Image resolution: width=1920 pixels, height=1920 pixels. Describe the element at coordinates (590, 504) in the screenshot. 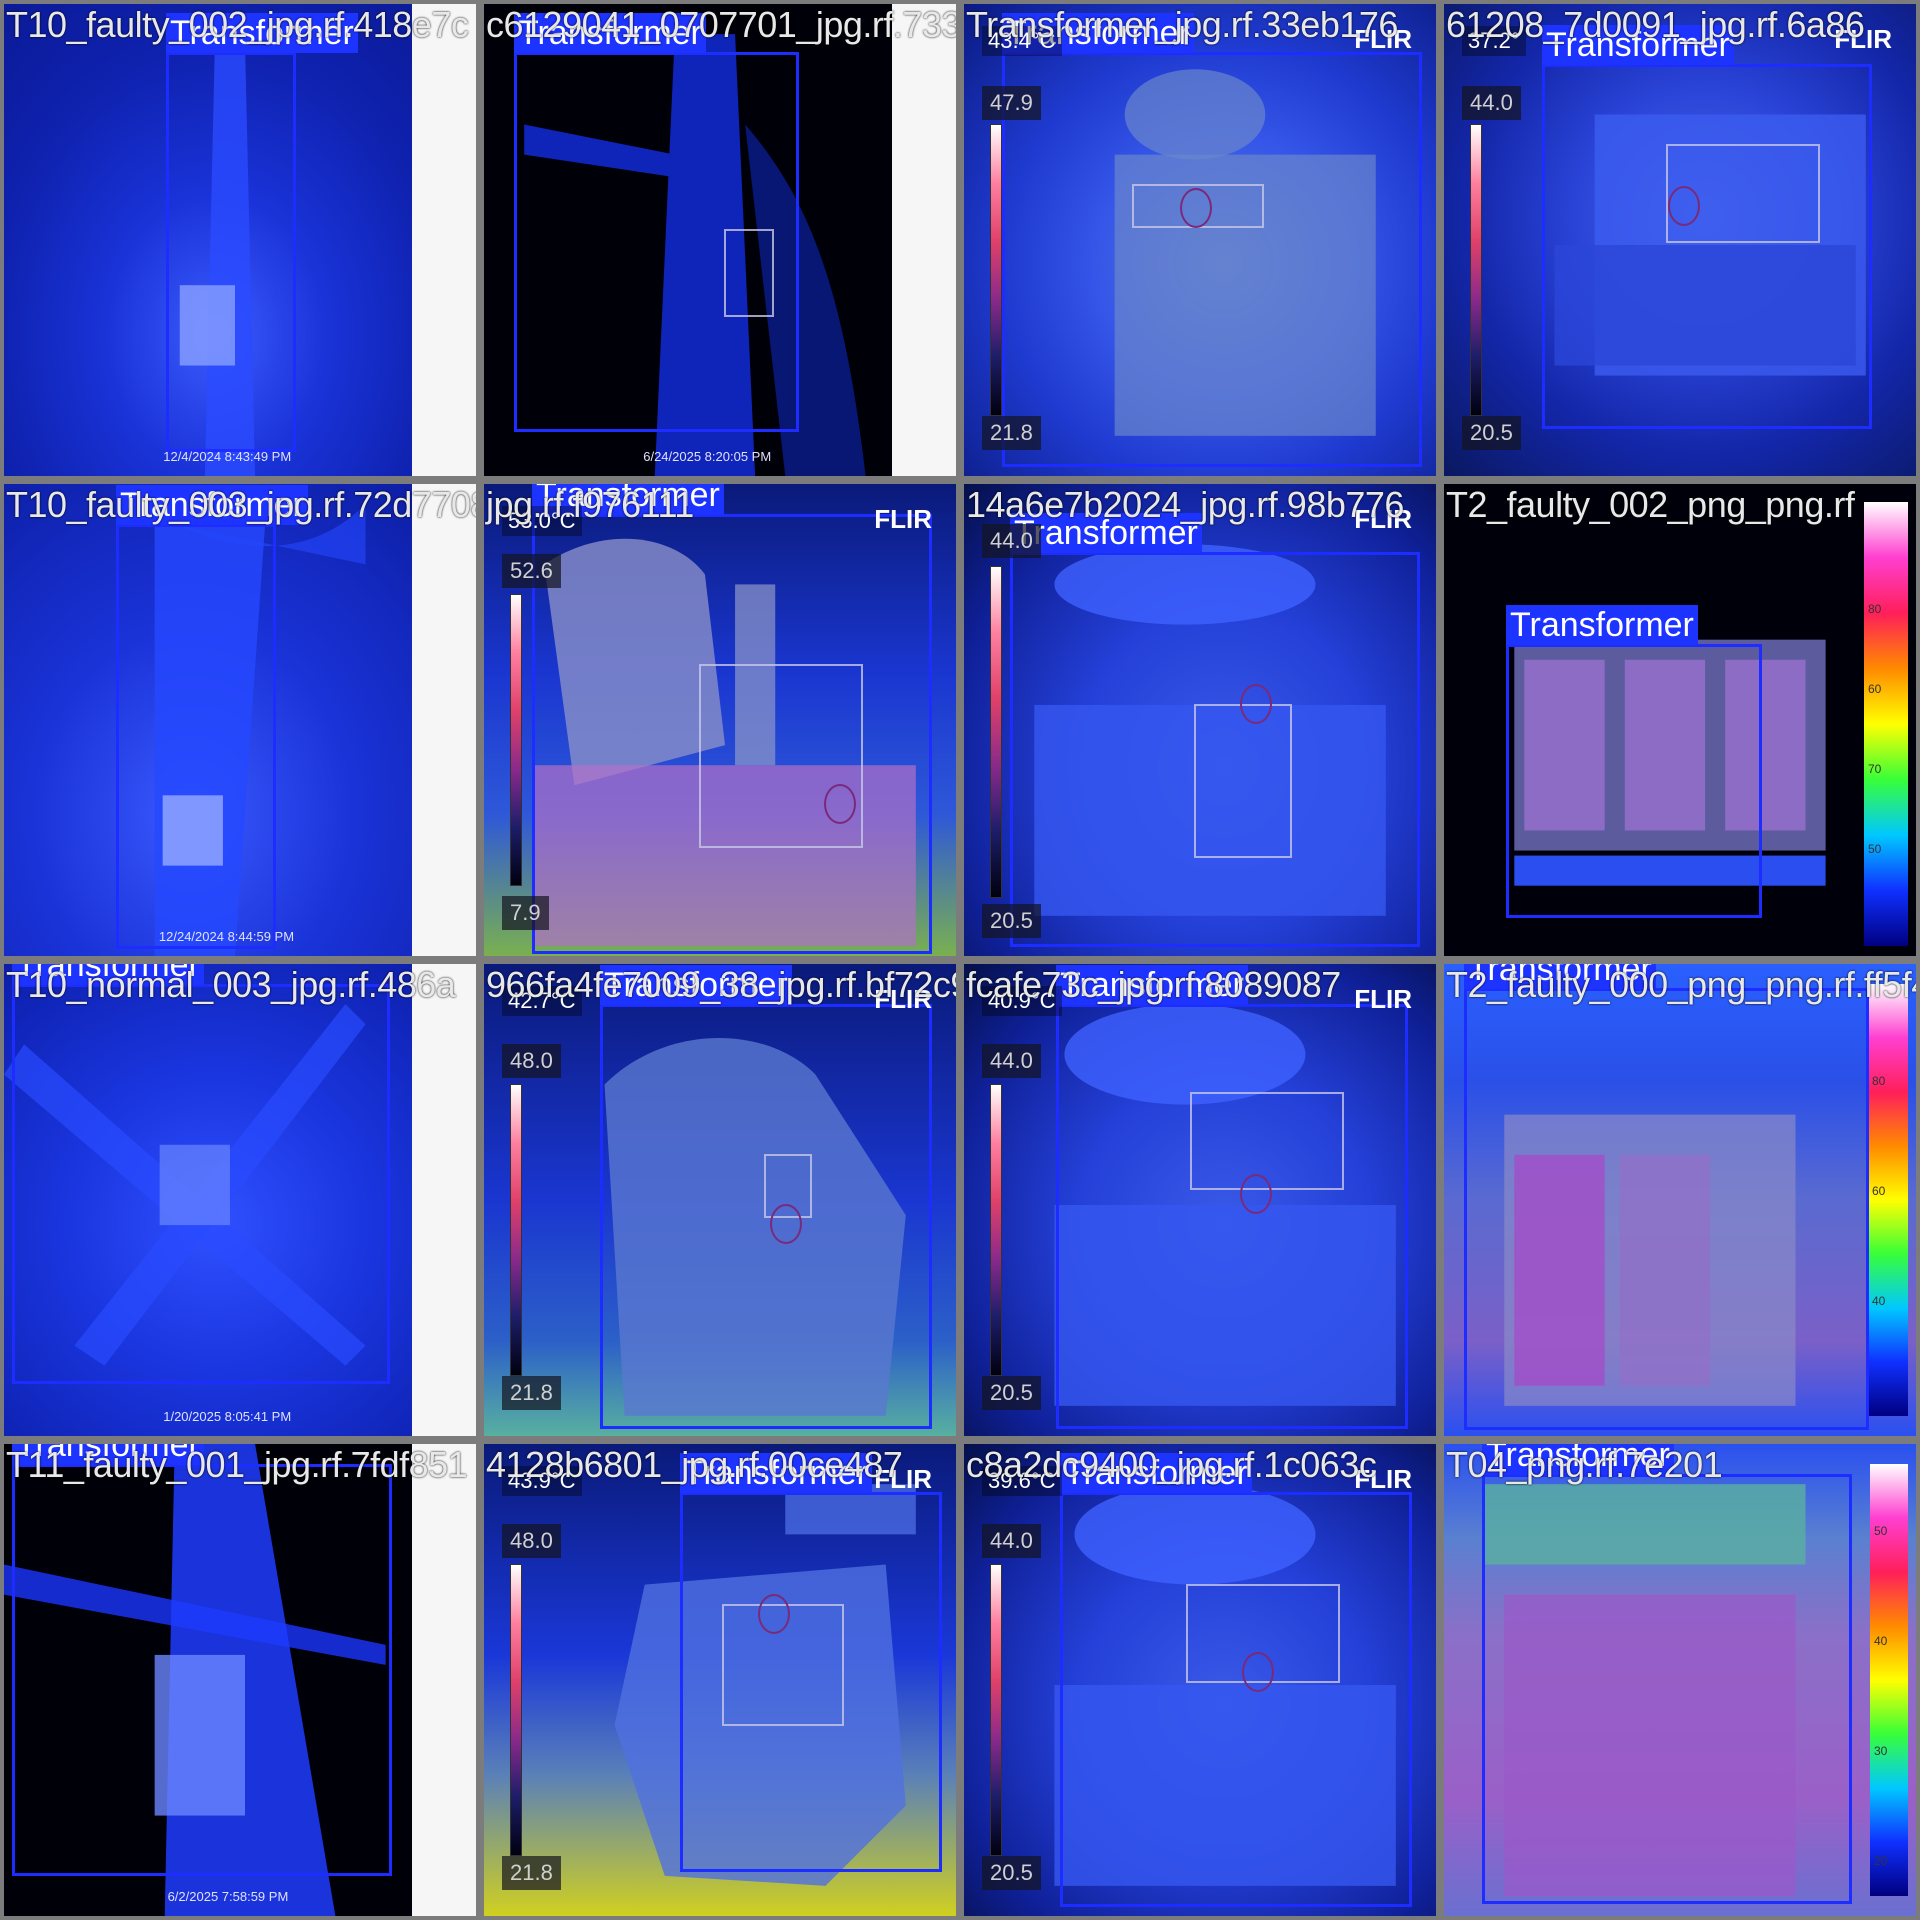

I see `tile-filename: jpg.rf.f976111` at that location.